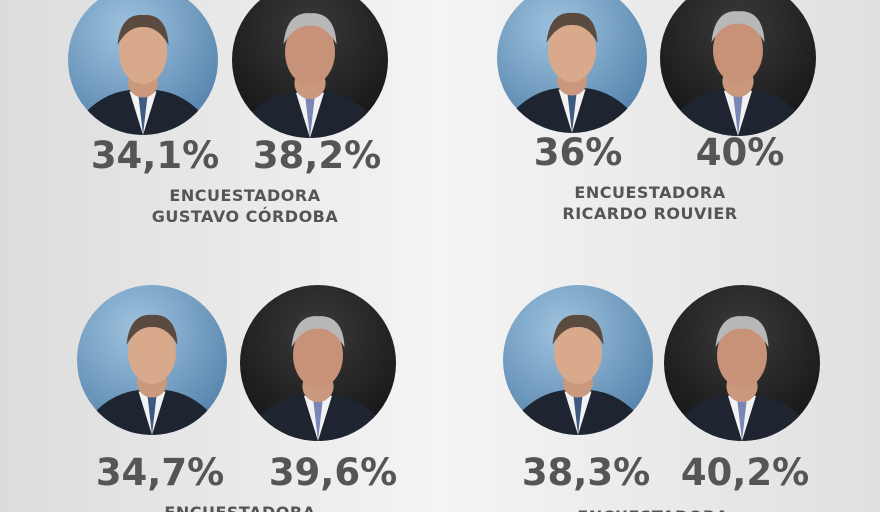  What do you see at coordinates (317, 155) in the screenshot?
I see `percentage: 38,2%` at bounding box center [317, 155].